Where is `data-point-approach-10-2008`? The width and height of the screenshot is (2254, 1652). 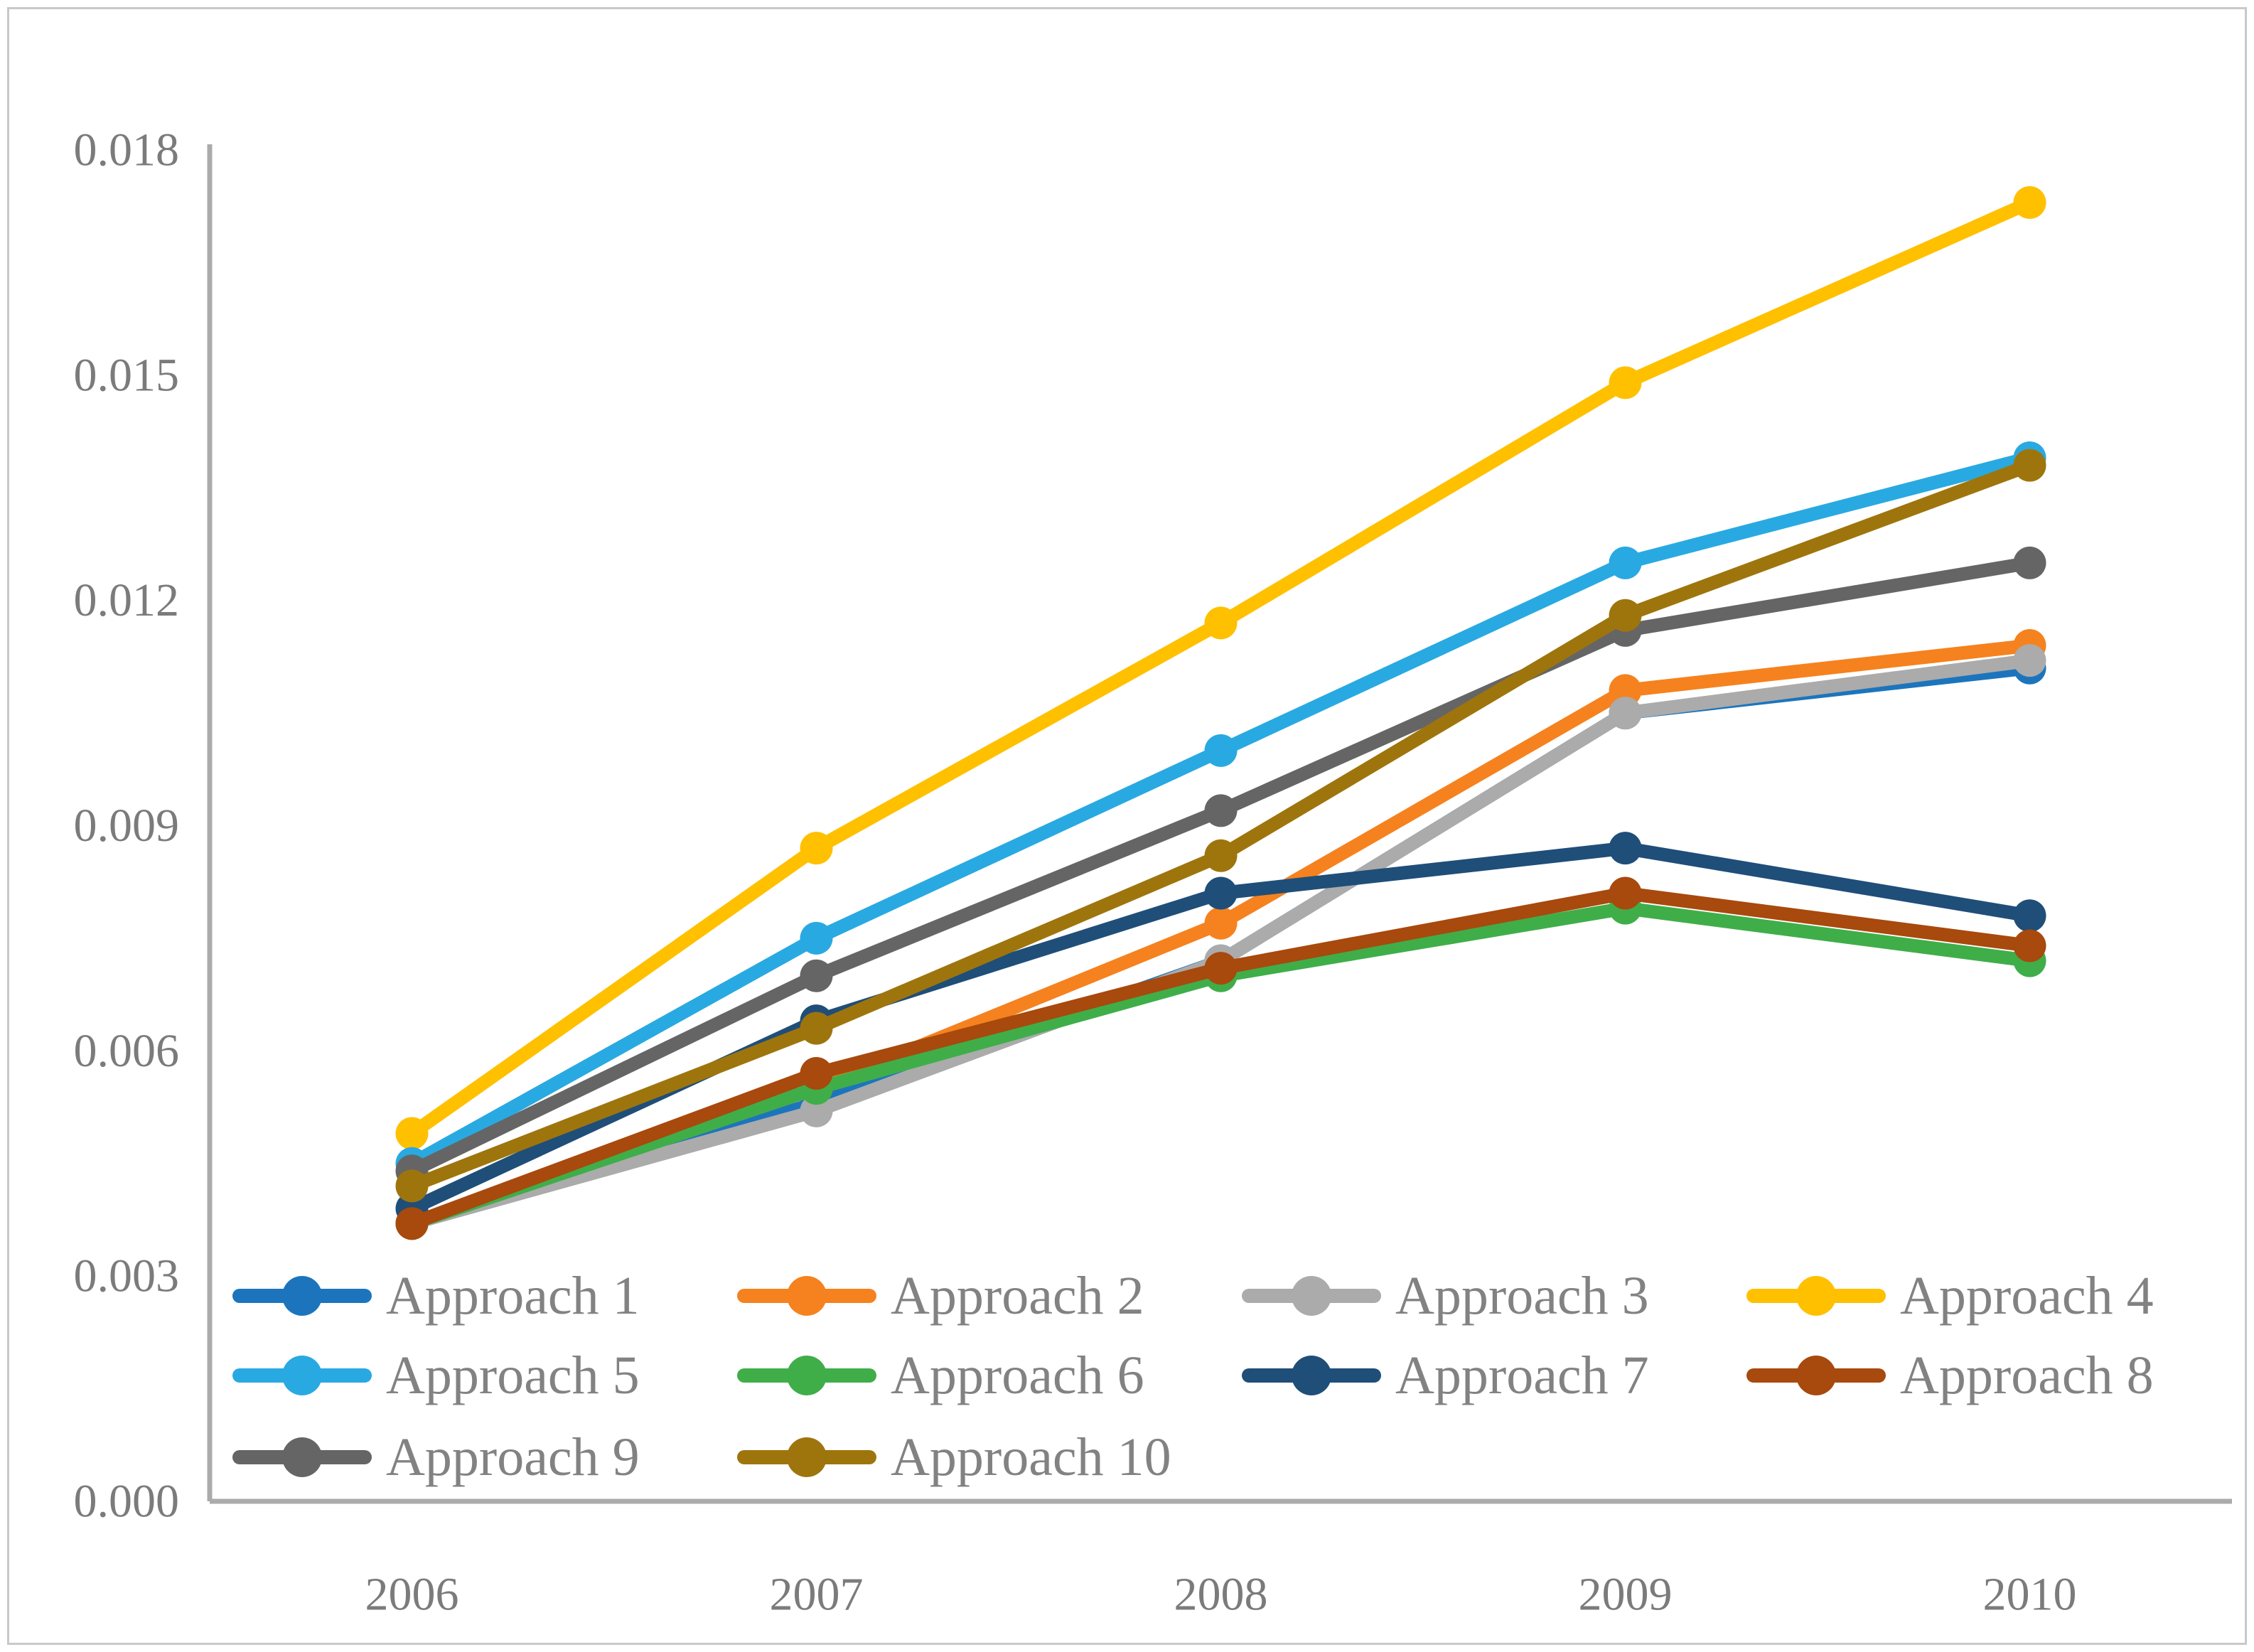
data-point-approach-10-2008 is located at coordinates (1221, 855).